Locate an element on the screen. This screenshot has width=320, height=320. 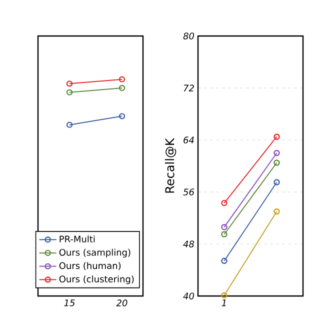
legend-label: PR-Multi is located at coordinates (77, 238).